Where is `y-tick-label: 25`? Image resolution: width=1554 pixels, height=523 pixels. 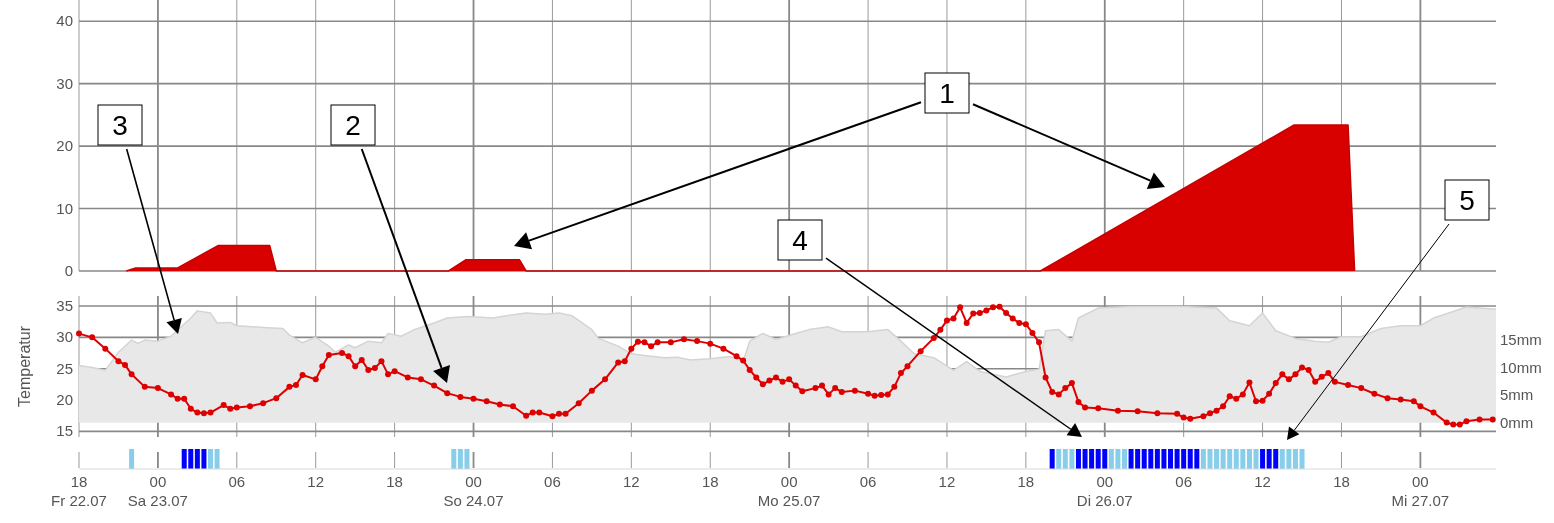 y-tick-label: 25 is located at coordinates (64, 368).